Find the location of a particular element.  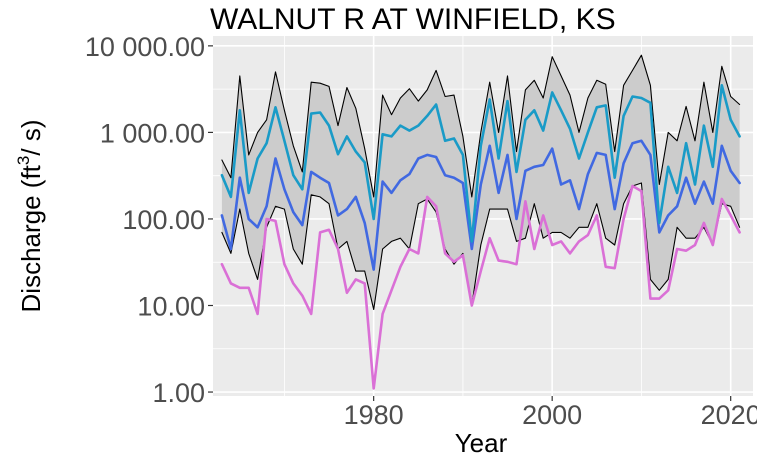

y-tick-label: 1 000.00 is located at coordinates (152, 133).